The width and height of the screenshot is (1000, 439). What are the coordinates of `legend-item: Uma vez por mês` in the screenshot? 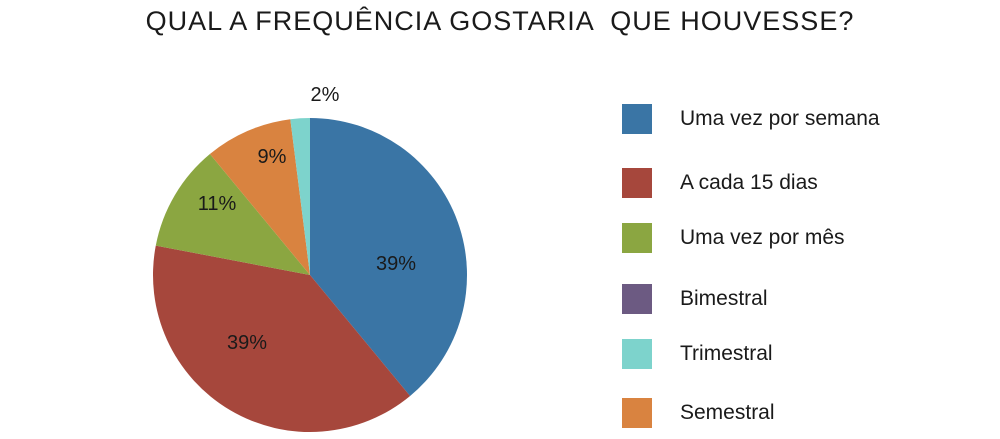 It's located at (733, 238).